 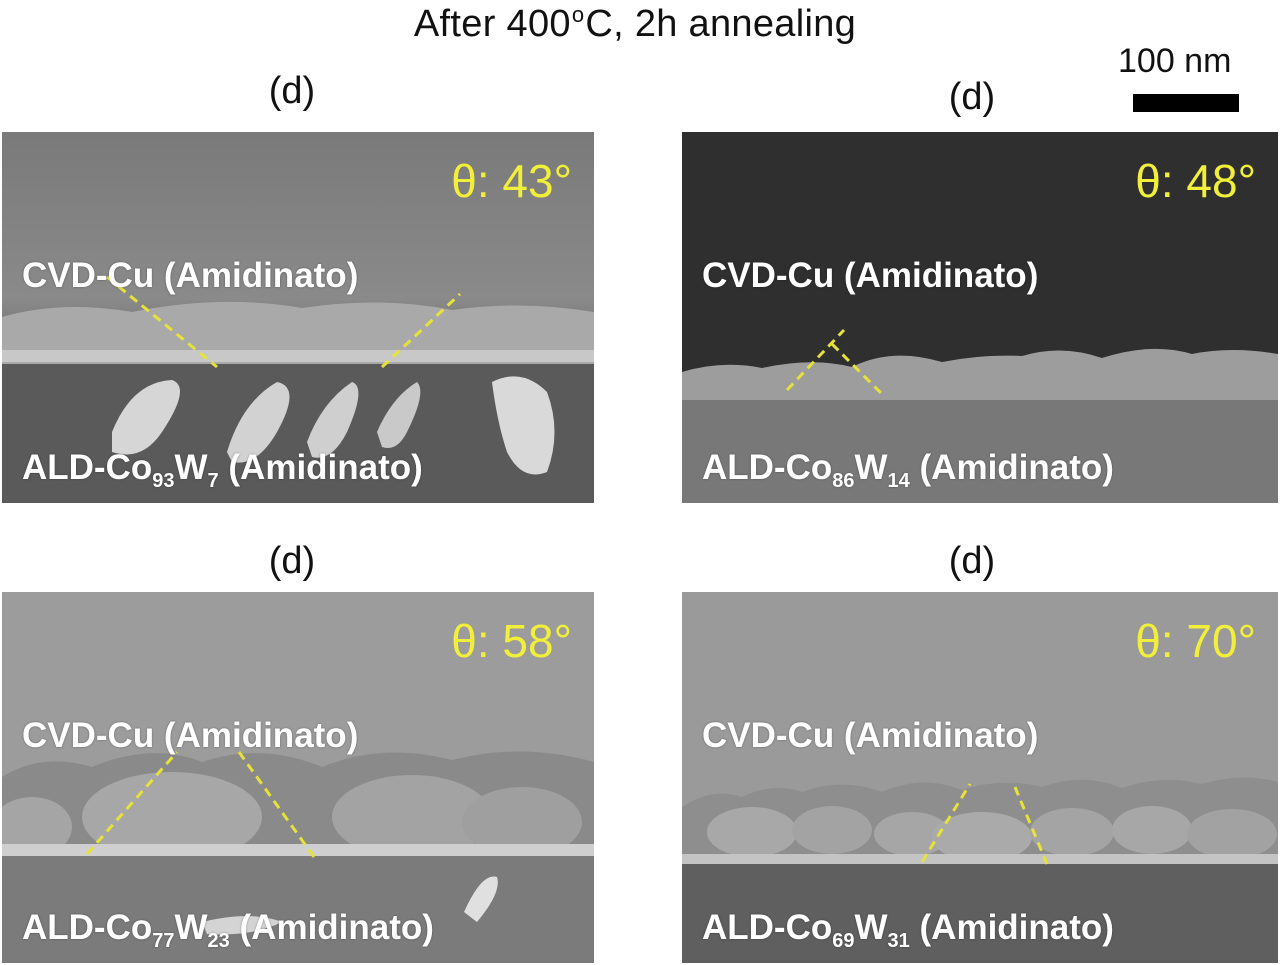 What do you see at coordinates (870, 275) in the screenshot?
I see `cu-layer-label-2: CVD-Cu (Amidinato)` at bounding box center [870, 275].